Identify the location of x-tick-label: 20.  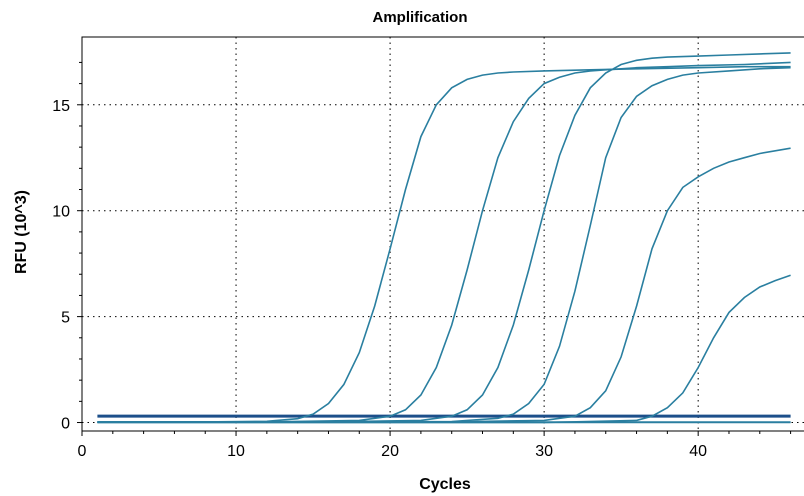
(390, 451).